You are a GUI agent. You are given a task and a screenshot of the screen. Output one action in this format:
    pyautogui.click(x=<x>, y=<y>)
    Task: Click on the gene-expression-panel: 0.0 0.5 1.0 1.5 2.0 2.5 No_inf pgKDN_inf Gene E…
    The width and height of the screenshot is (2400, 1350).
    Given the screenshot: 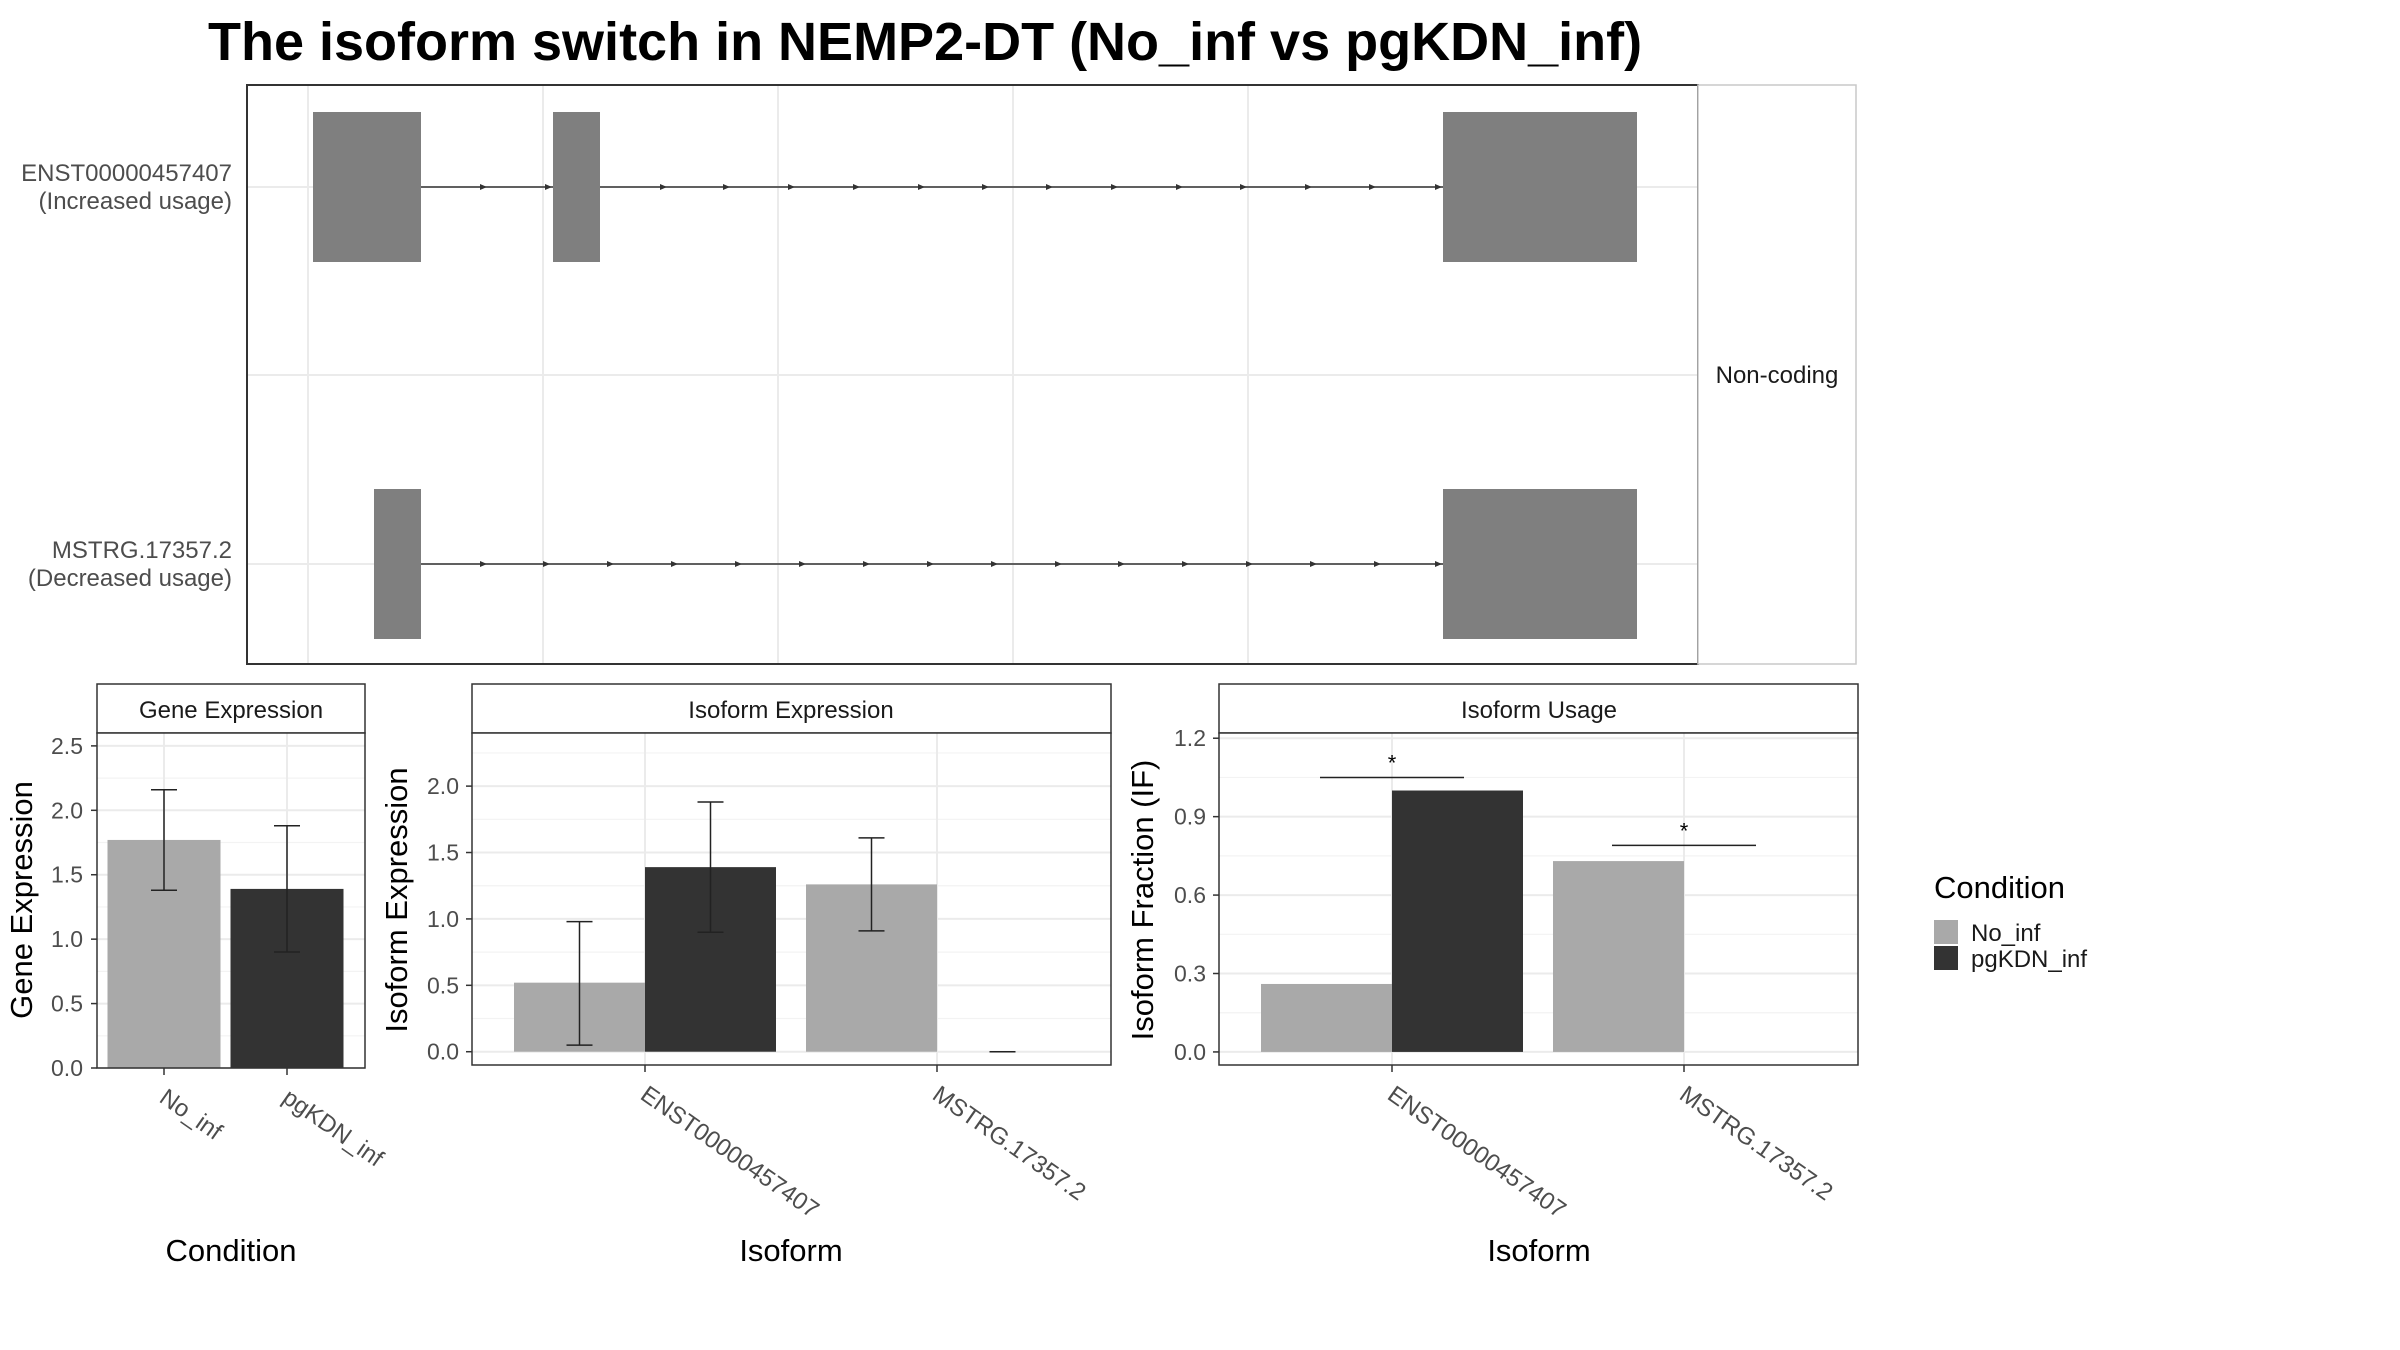 What is the action you would take?
    pyautogui.click(x=196, y=975)
    